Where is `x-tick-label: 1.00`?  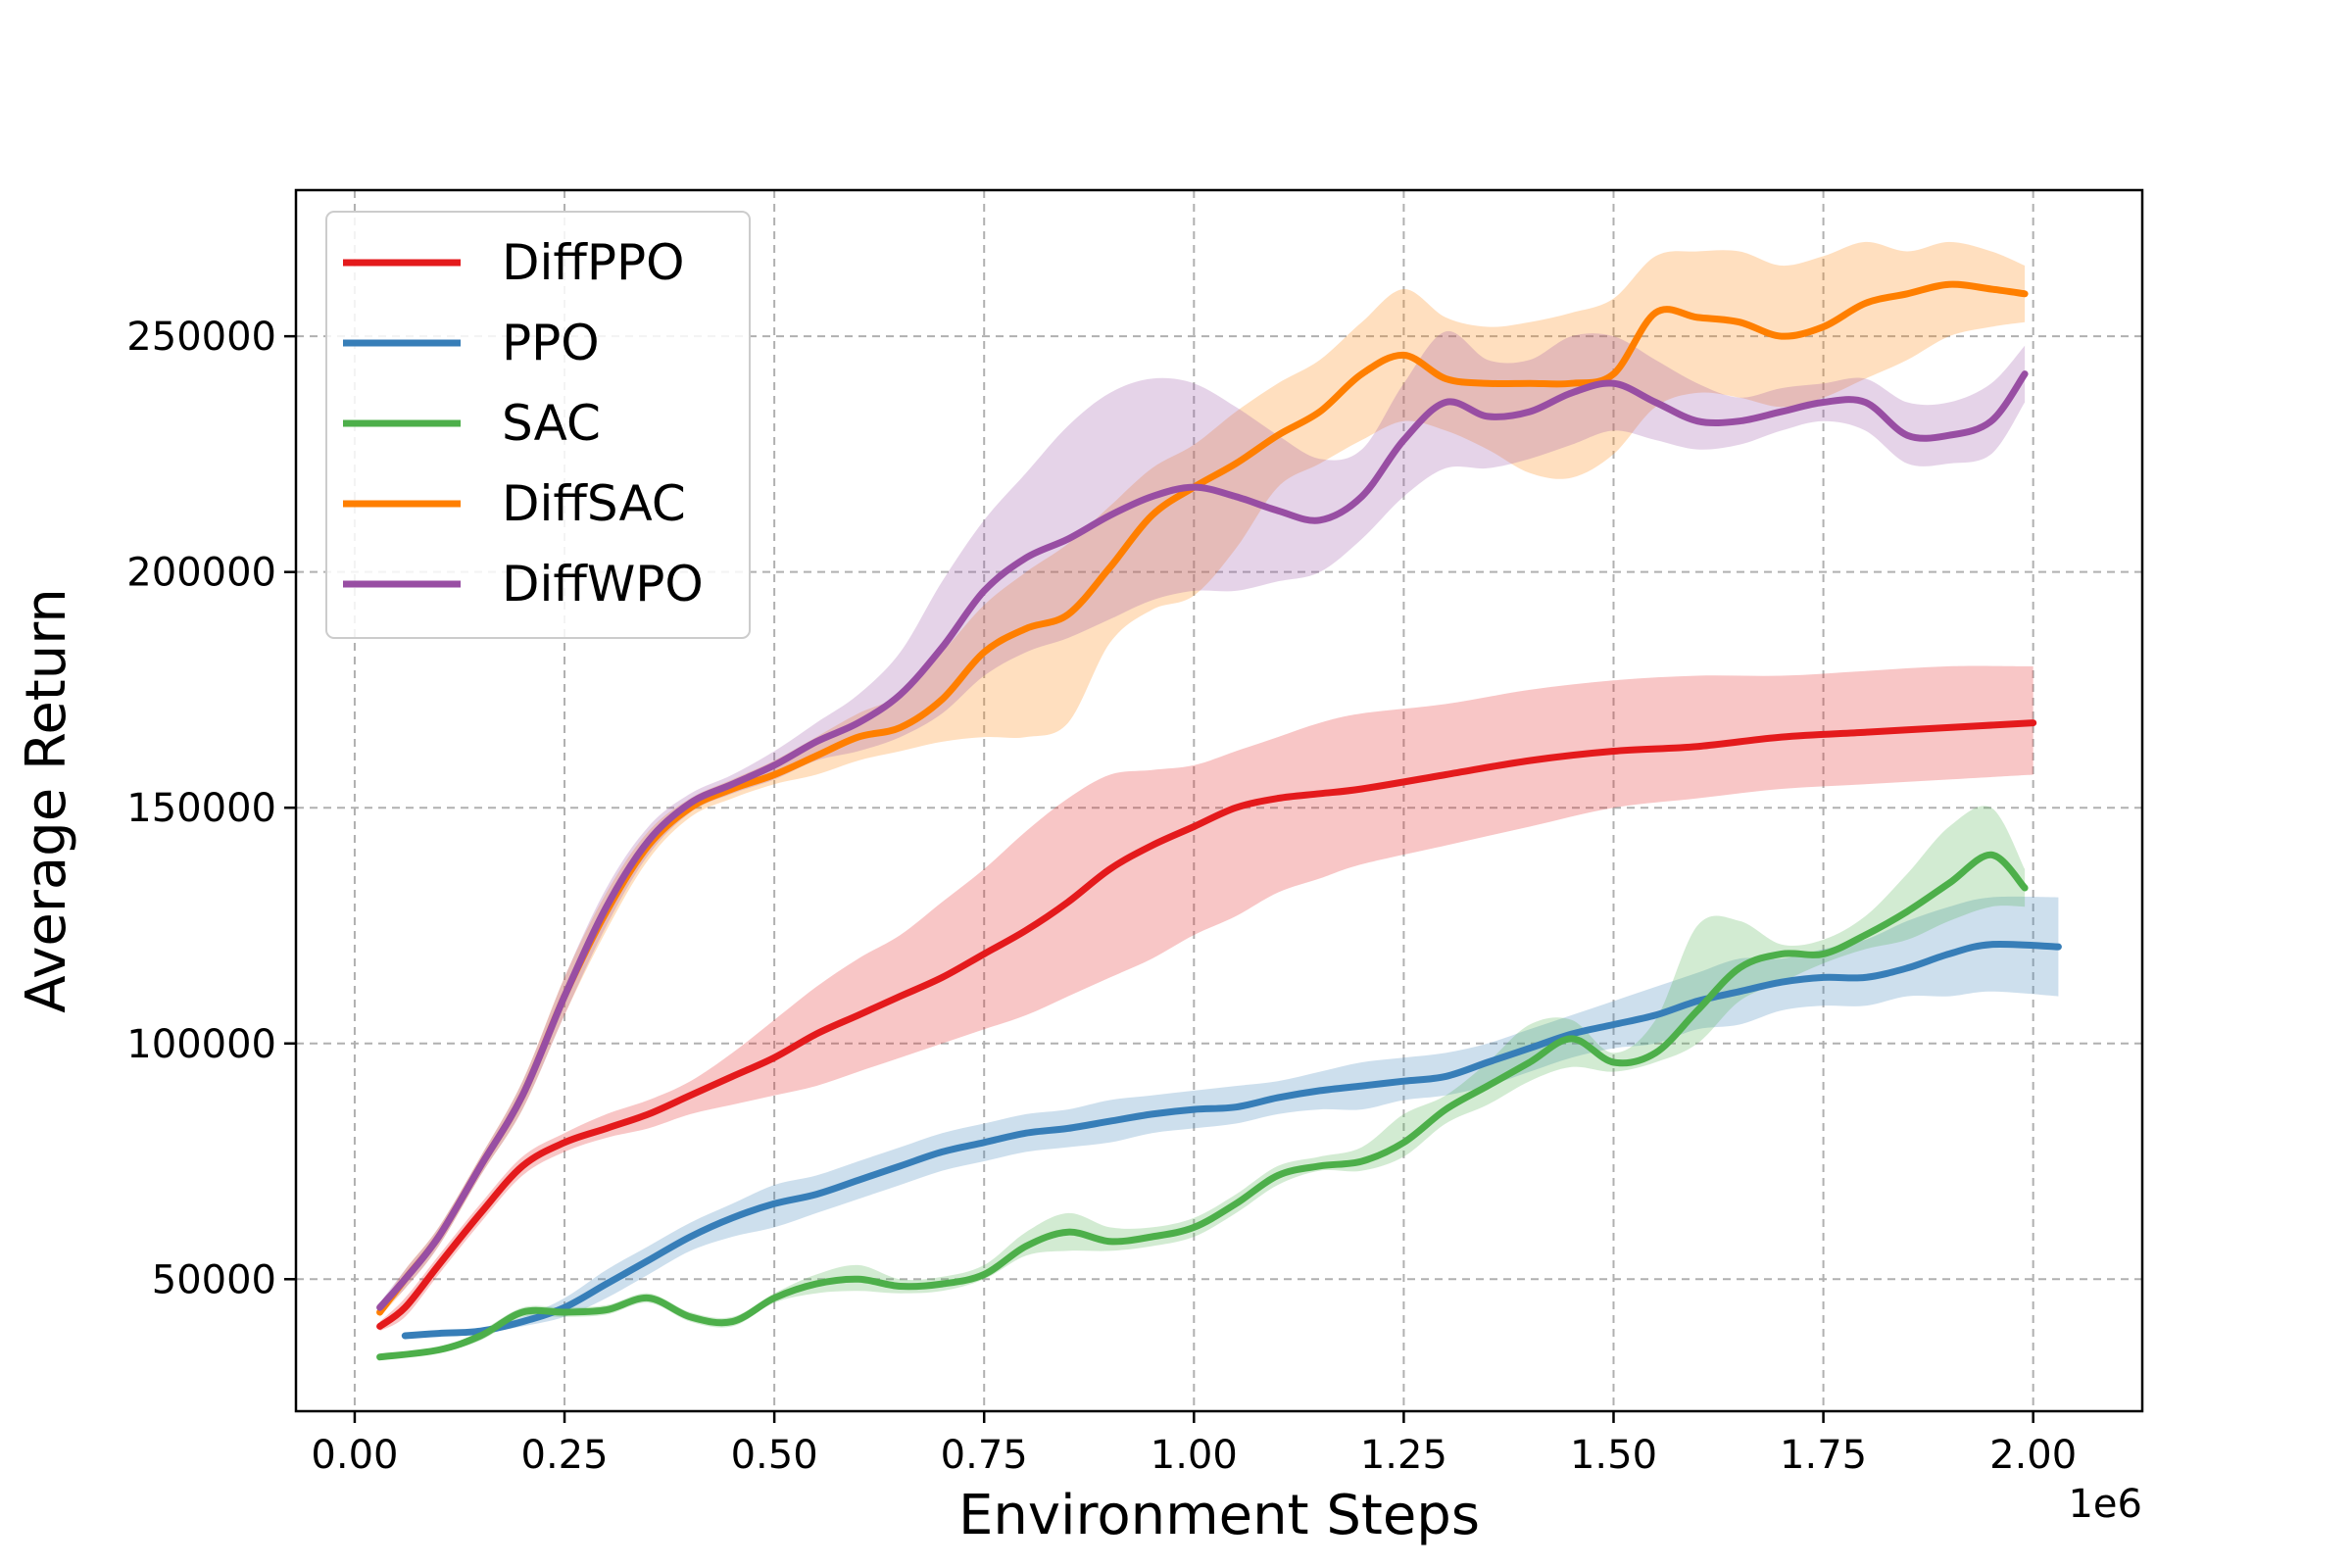 x-tick-label: 1.00 is located at coordinates (1194, 1455).